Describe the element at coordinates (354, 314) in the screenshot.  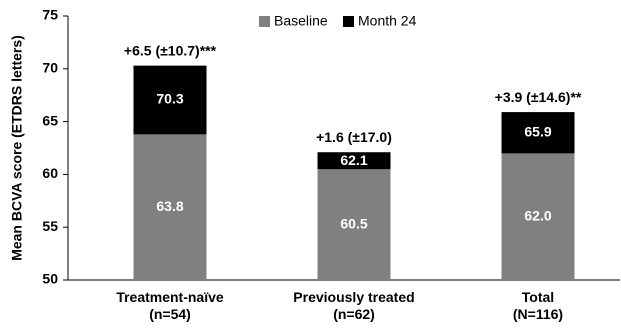
I see `x-tick-label-line: (n=62)` at that location.